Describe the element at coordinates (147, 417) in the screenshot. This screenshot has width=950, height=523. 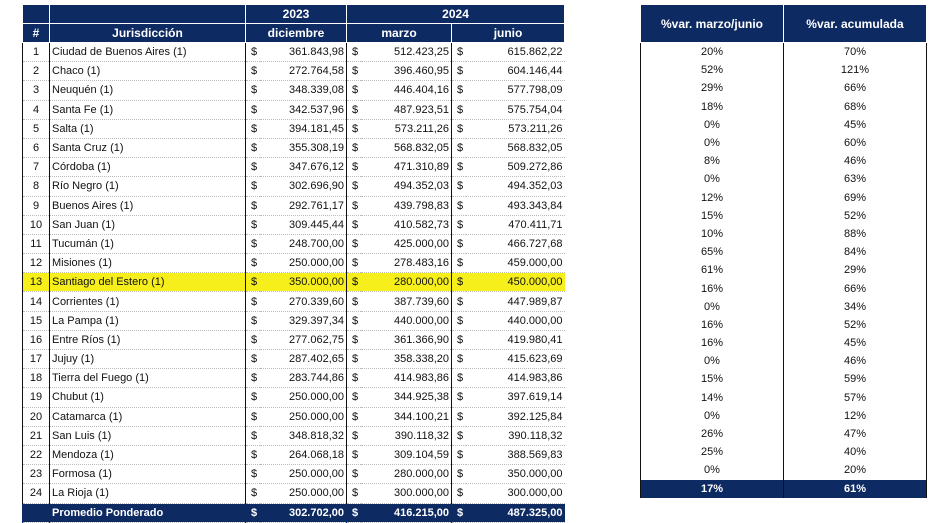
I see `jurisdiction-name: Catamarca (1)` at that location.